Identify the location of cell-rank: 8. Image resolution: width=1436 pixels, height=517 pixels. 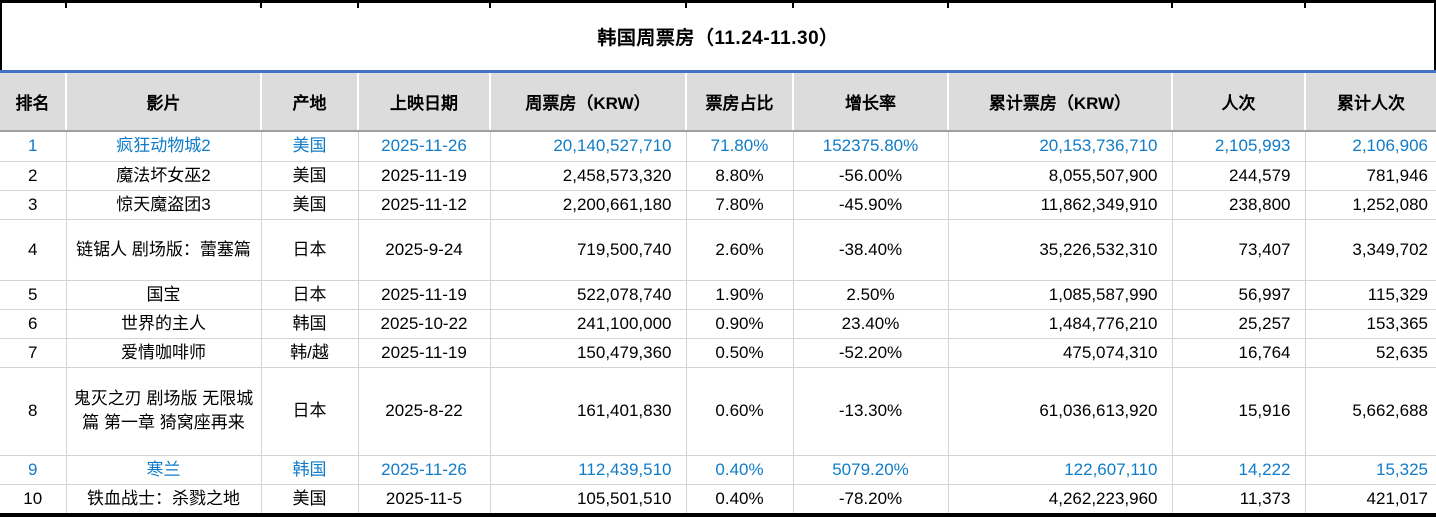
(33, 411).